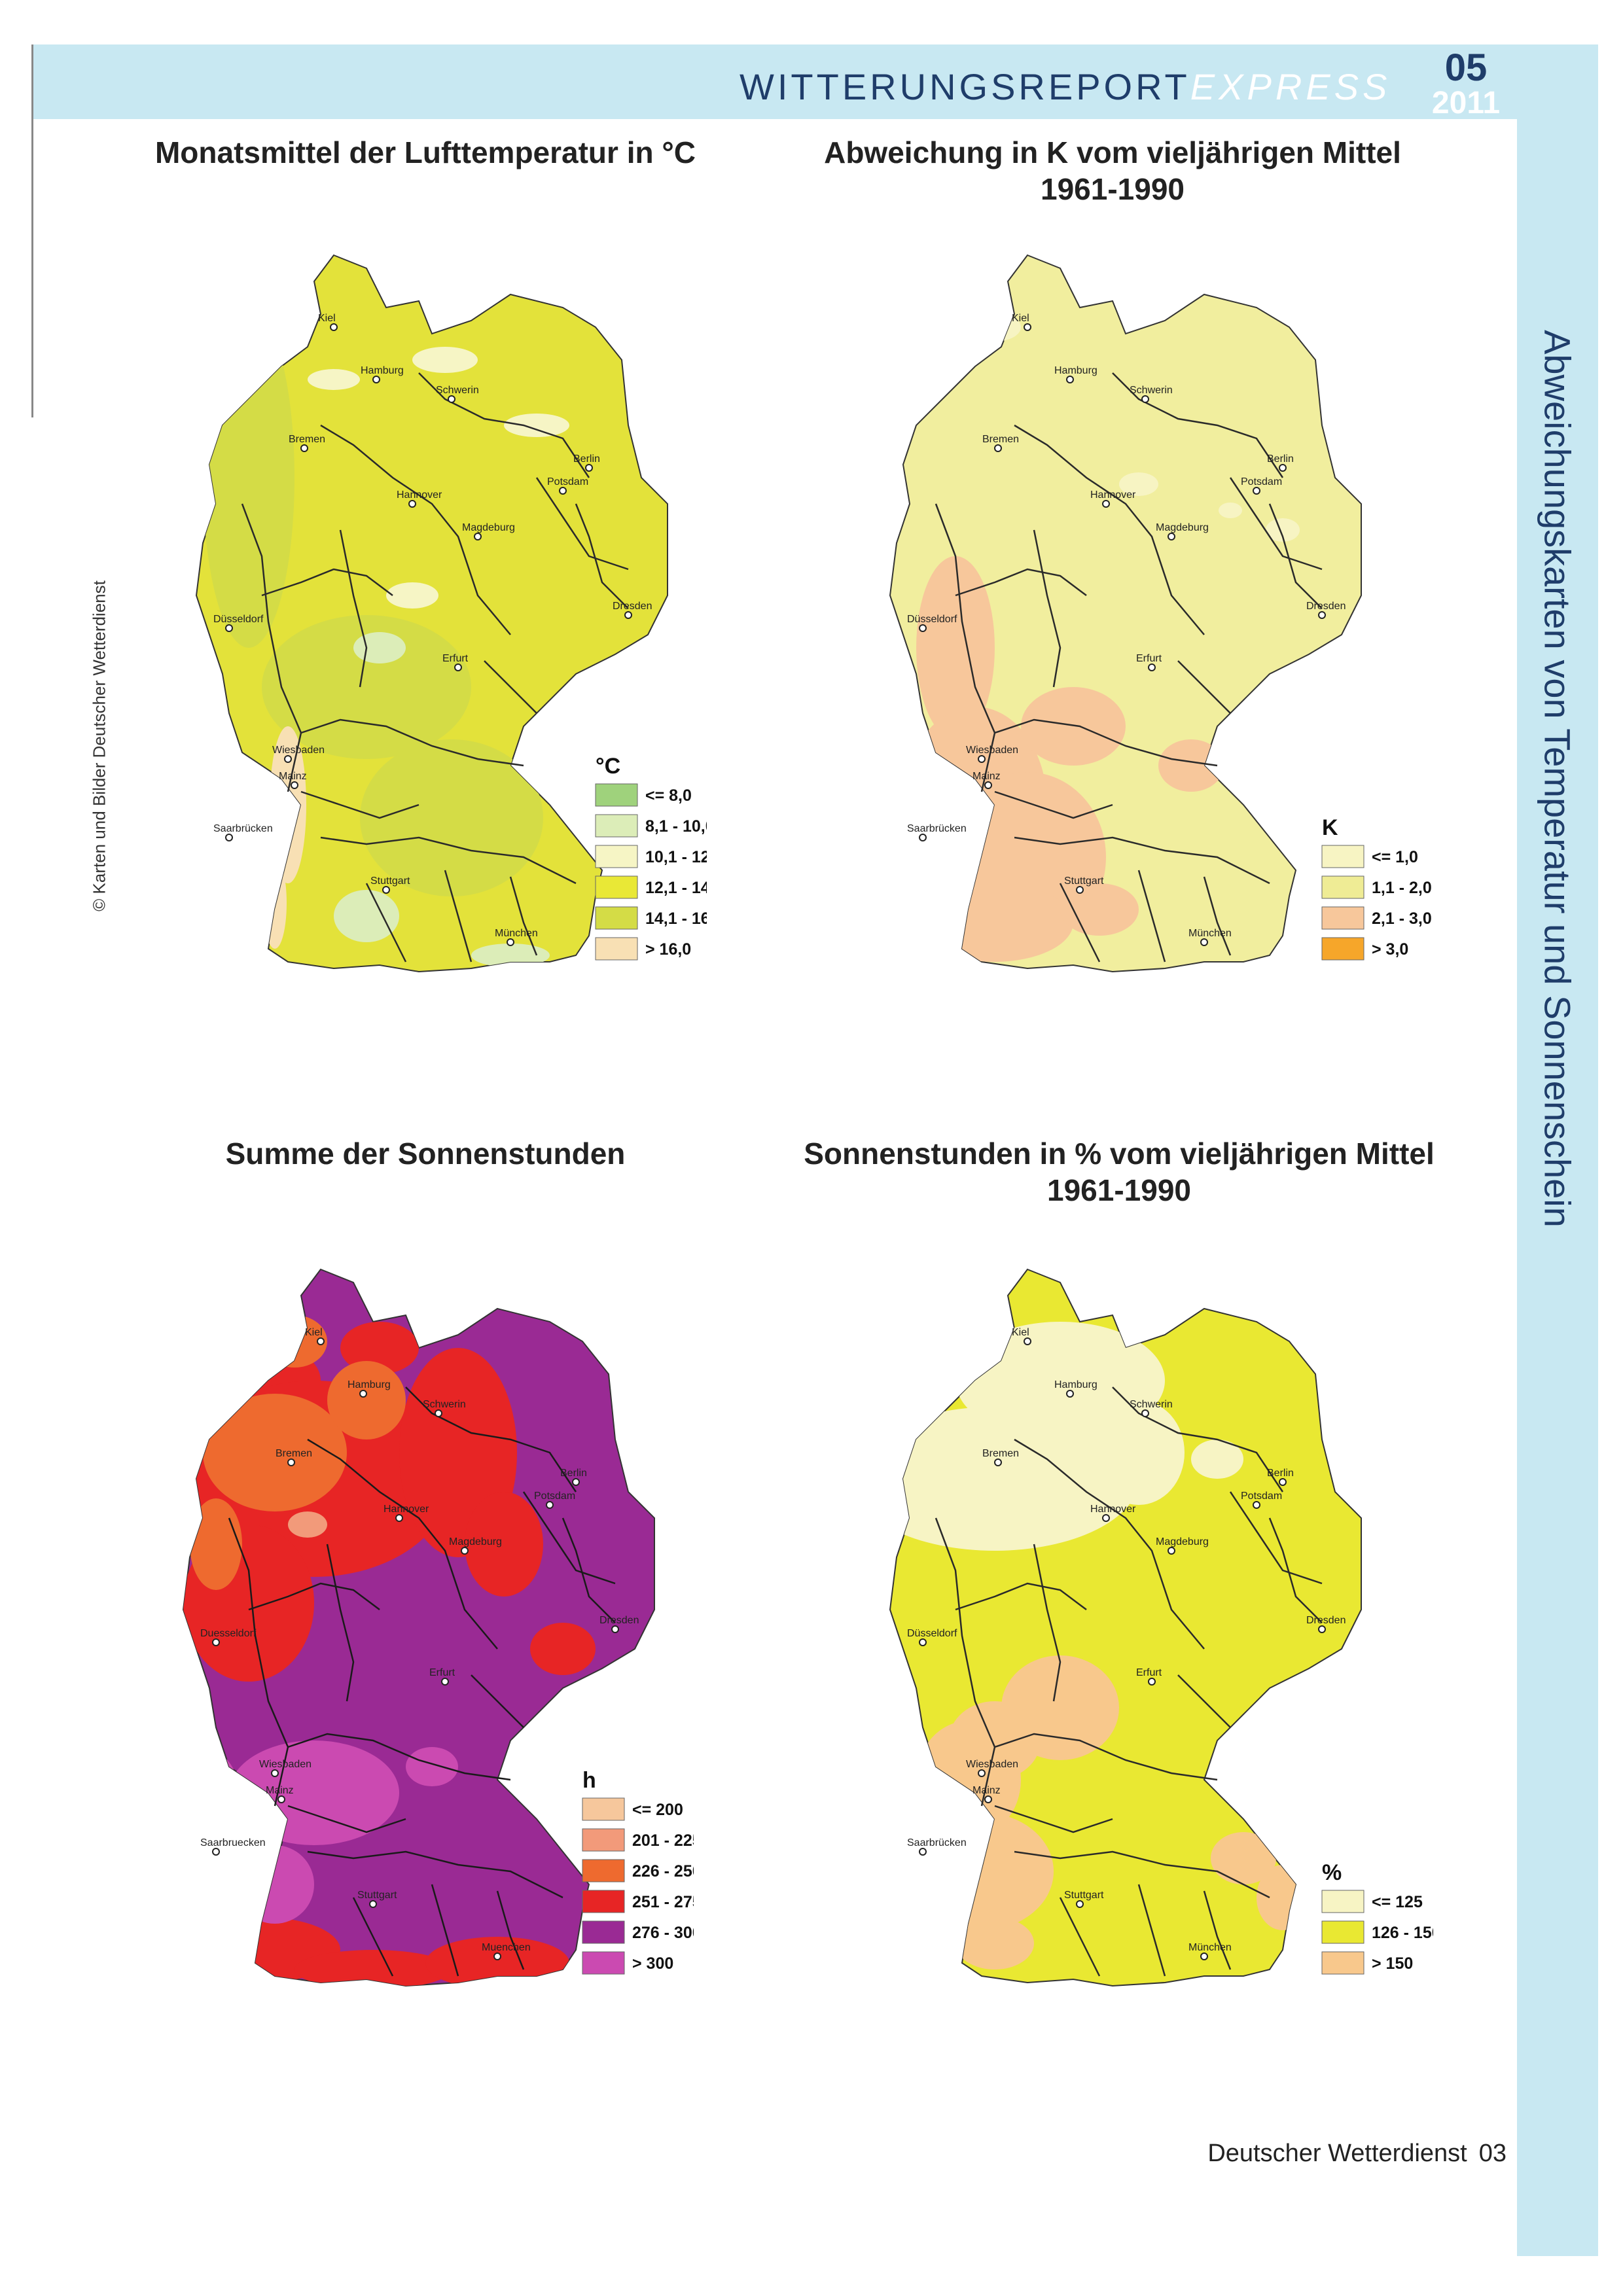 The image size is (1623, 2296). I want to click on legend-label: 2,1 - 3,0, so click(1402, 919).